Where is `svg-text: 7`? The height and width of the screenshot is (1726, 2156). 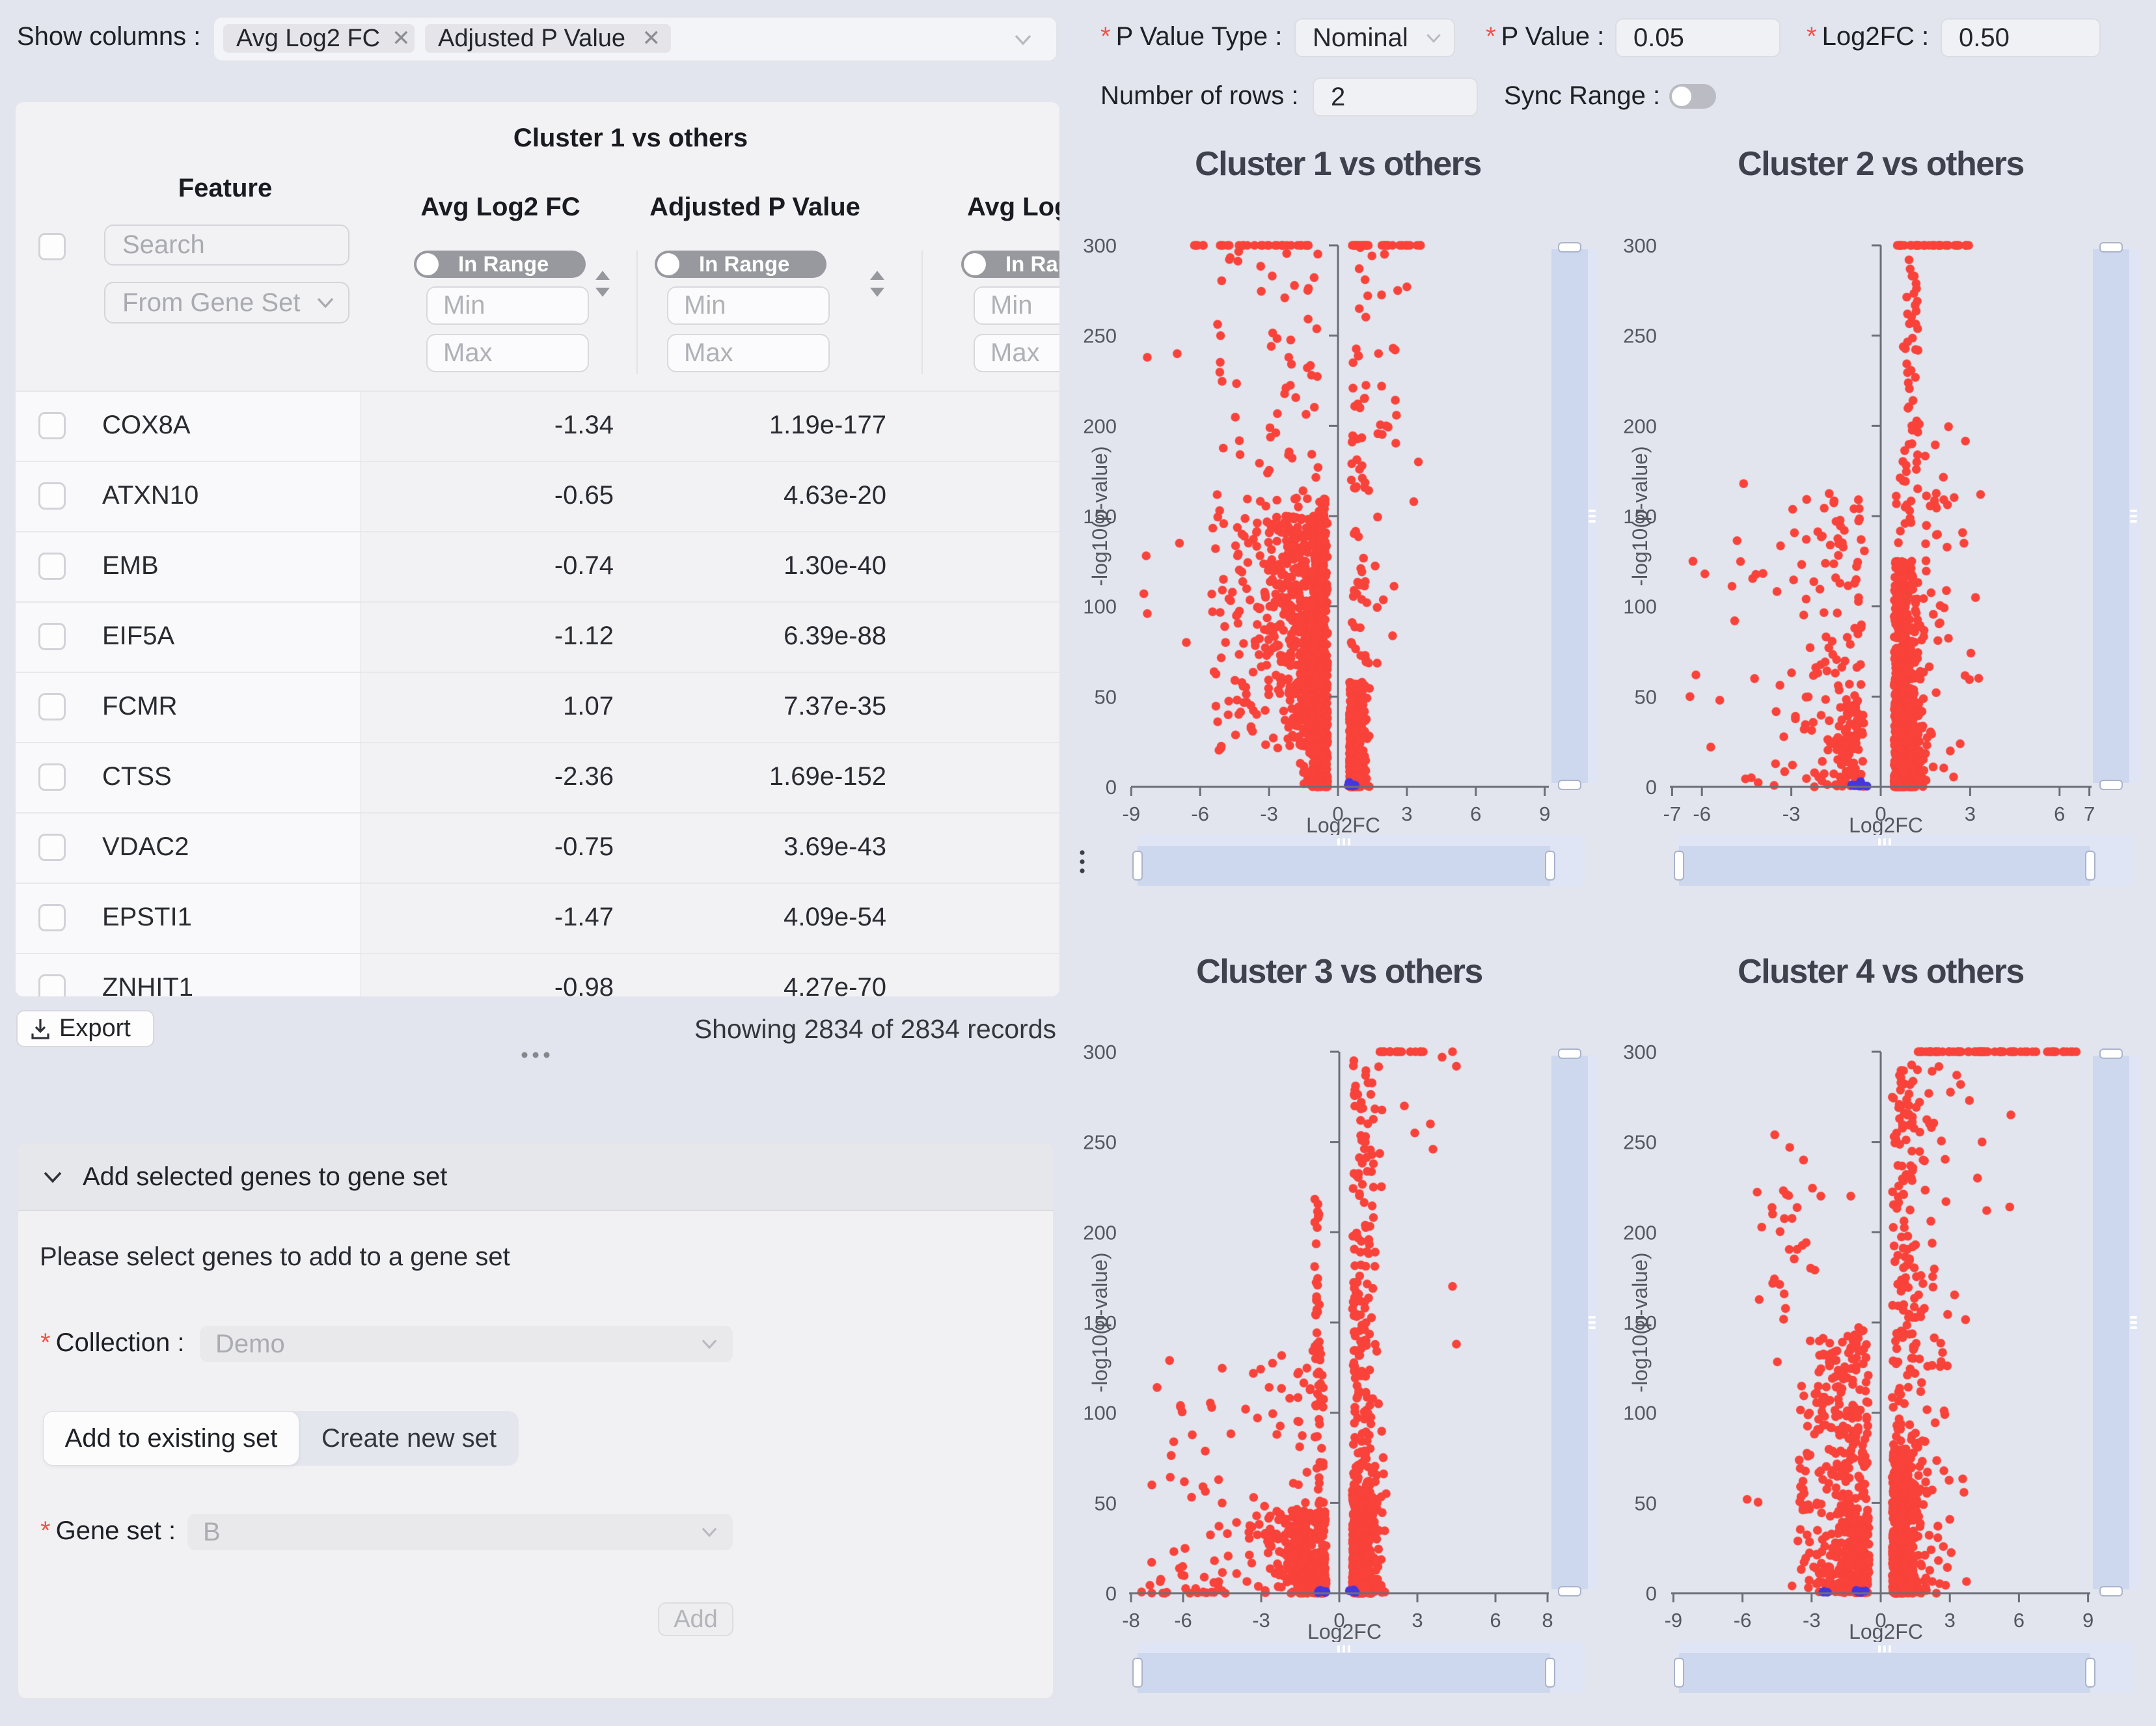
svg-text: 7 is located at coordinates (2089, 814).